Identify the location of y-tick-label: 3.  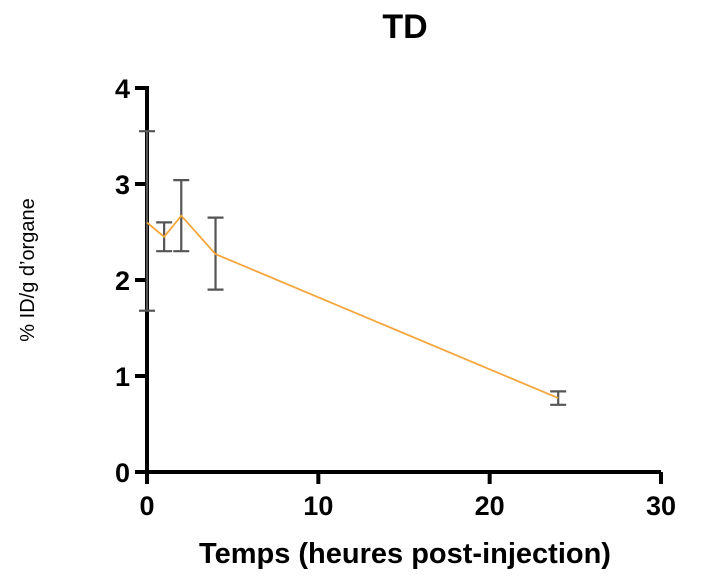
(122, 185).